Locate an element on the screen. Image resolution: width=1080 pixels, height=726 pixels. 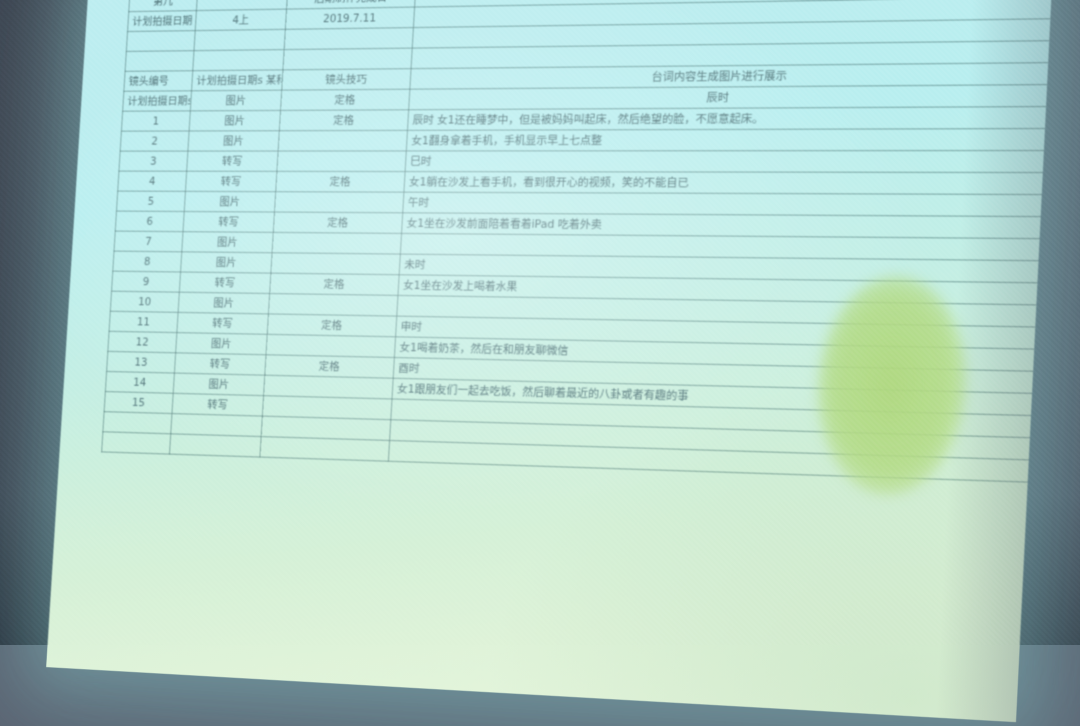
cell-shot-number: 12 is located at coordinates (142, 342).